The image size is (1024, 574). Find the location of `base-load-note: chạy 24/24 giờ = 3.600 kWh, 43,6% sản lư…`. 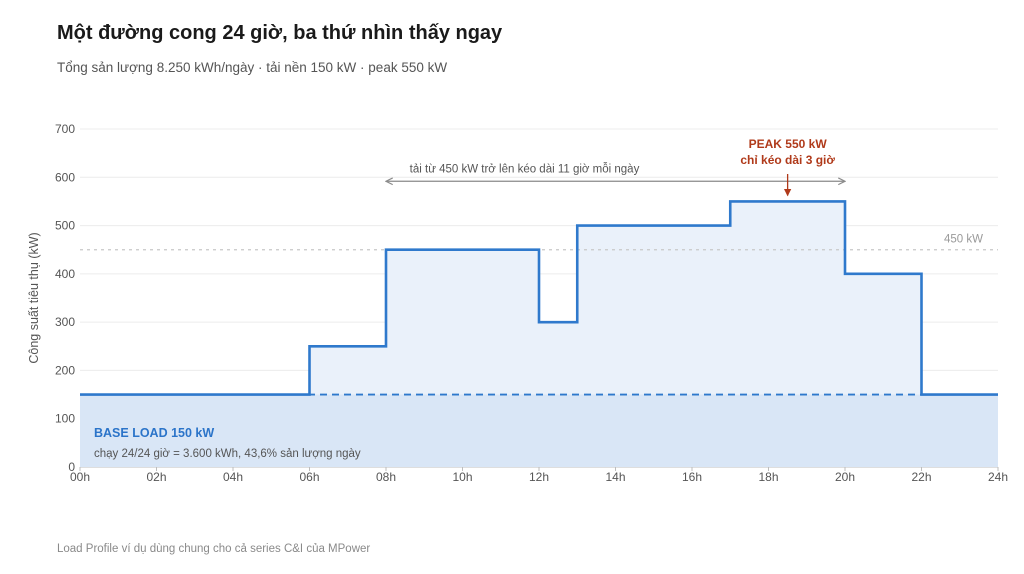

base-load-note: chạy 24/24 giờ = 3.600 kWh, 43,6% sản lư… is located at coordinates (227, 454).